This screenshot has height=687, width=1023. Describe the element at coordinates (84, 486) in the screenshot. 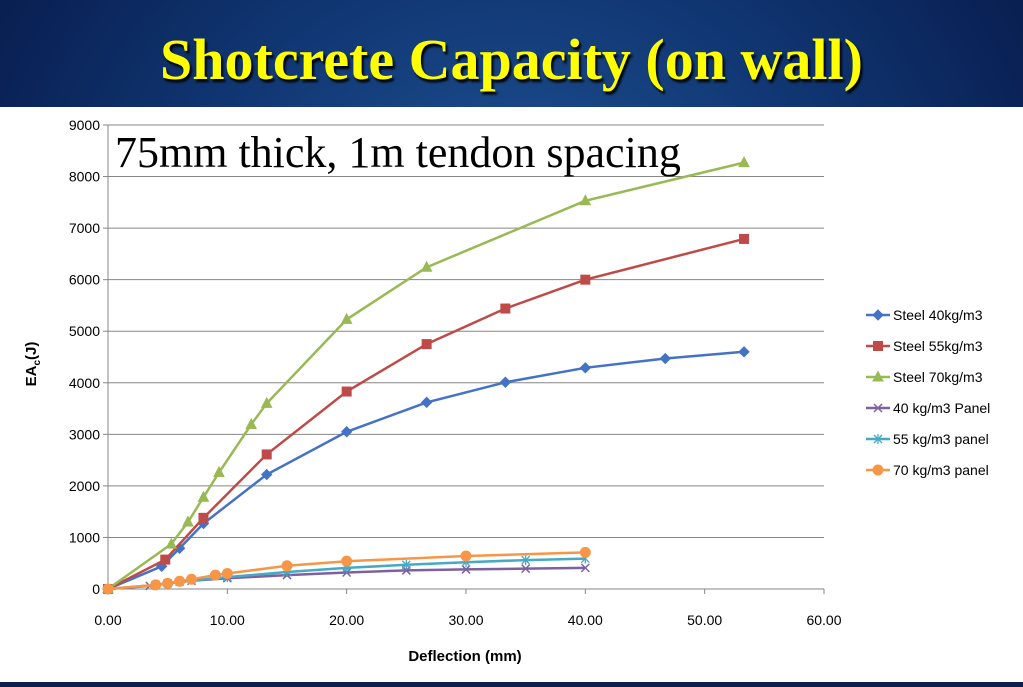

I see `y-tick-label: 2000` at that location.